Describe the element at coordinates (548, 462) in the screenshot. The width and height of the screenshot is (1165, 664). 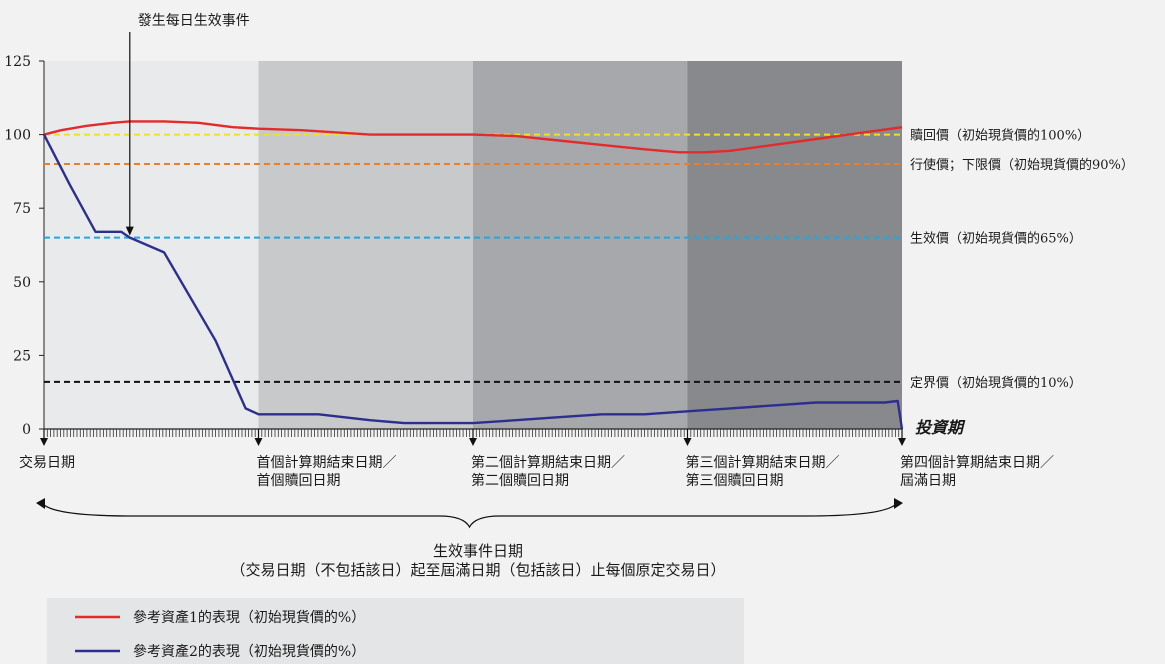
I see `period-marker-label: 第二個計算期結束日期／` at that location.